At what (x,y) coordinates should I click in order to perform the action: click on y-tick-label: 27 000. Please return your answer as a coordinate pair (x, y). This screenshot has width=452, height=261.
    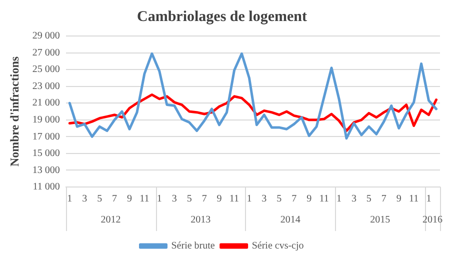
    Looking at the image, I should click on (46, 52).